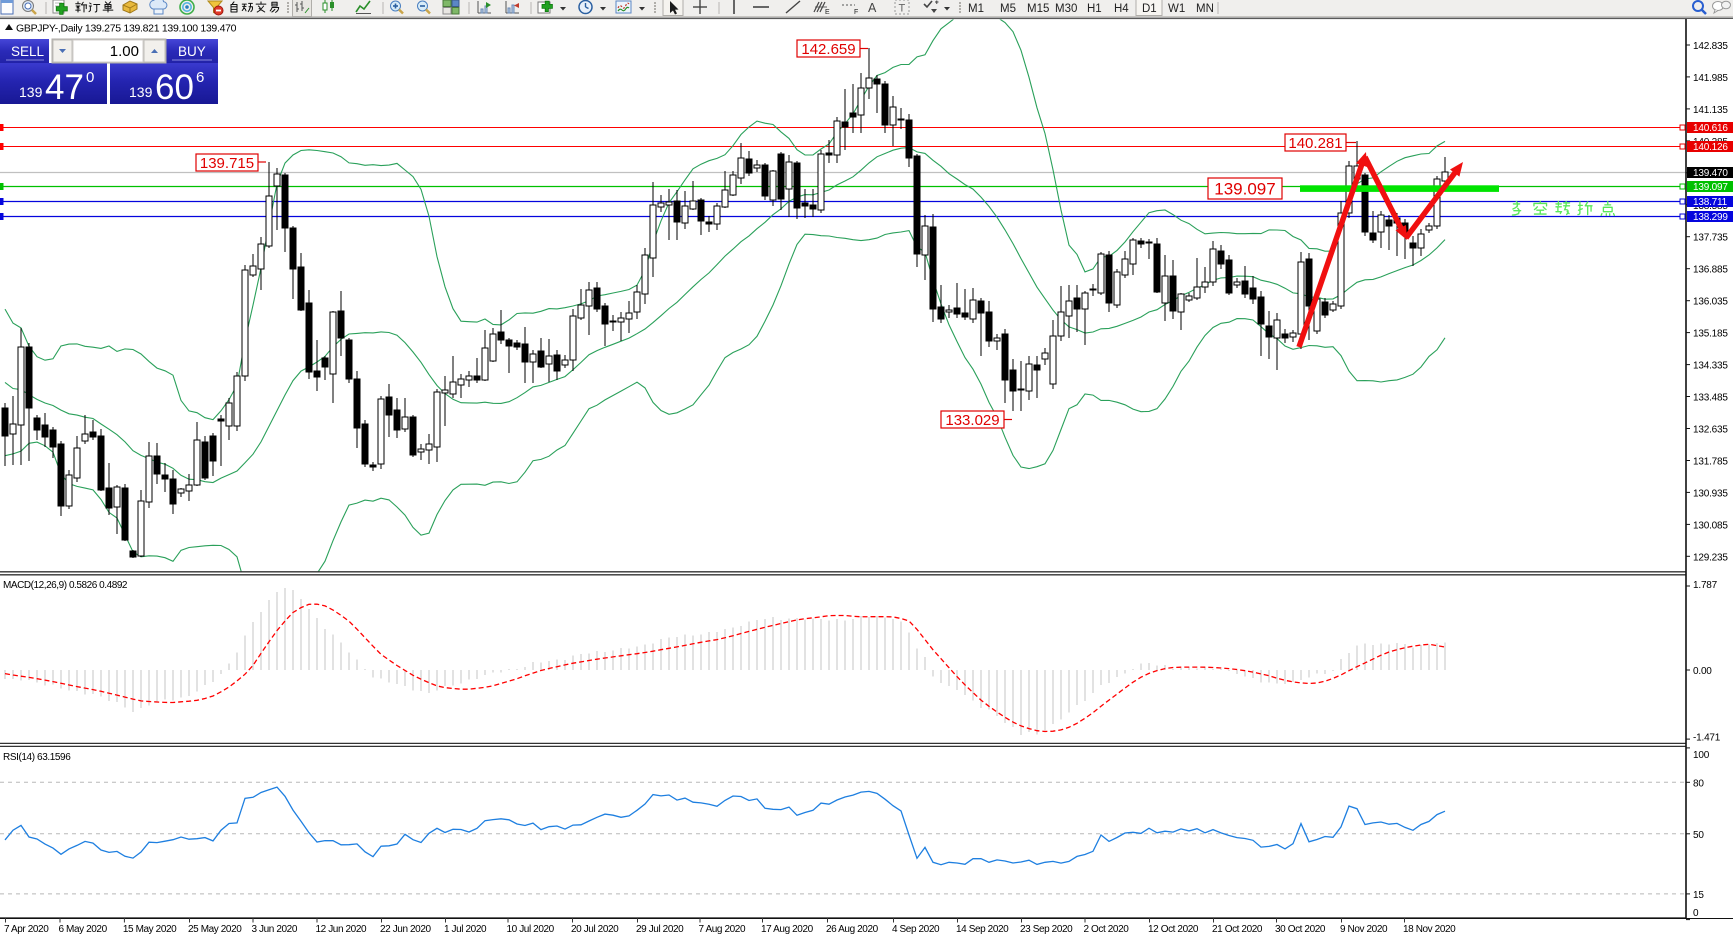 The width and height of the screenshot is (1733, 937). Describe the element at coordinates (972, 420) in the screenshot. I see `svg-text: 133.029` at that location.